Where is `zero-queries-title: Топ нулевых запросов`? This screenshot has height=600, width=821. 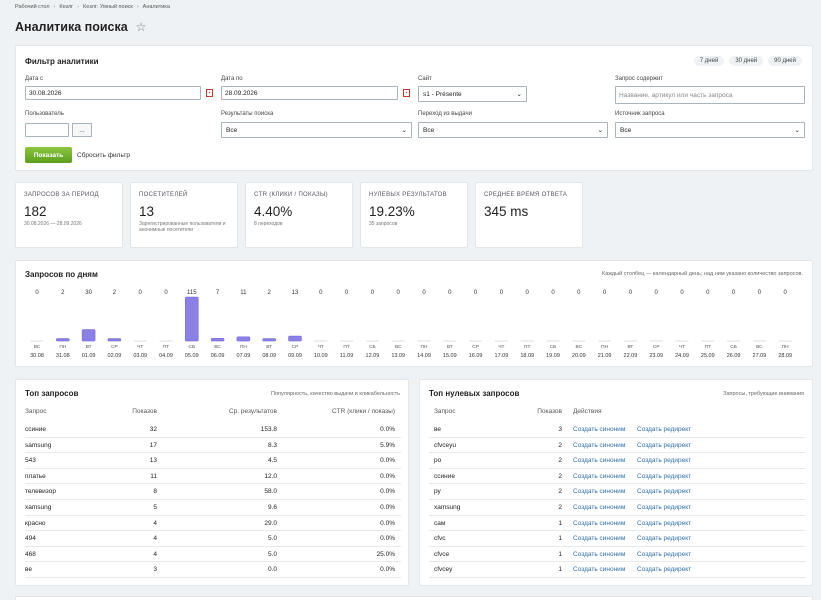
zero-queries-title: Топ нулевых запросов is located at coordinates (474, 393).